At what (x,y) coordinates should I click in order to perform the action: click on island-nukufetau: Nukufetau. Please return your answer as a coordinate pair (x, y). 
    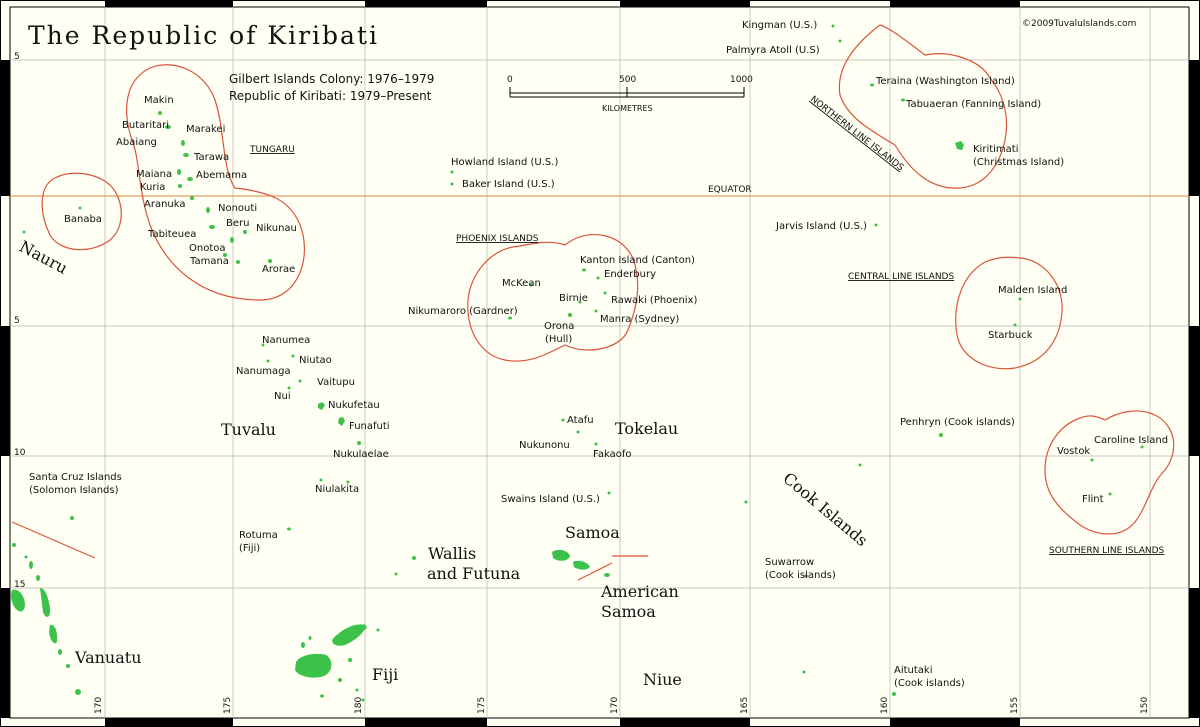
    Looking at the image, I should click on (354, 405).